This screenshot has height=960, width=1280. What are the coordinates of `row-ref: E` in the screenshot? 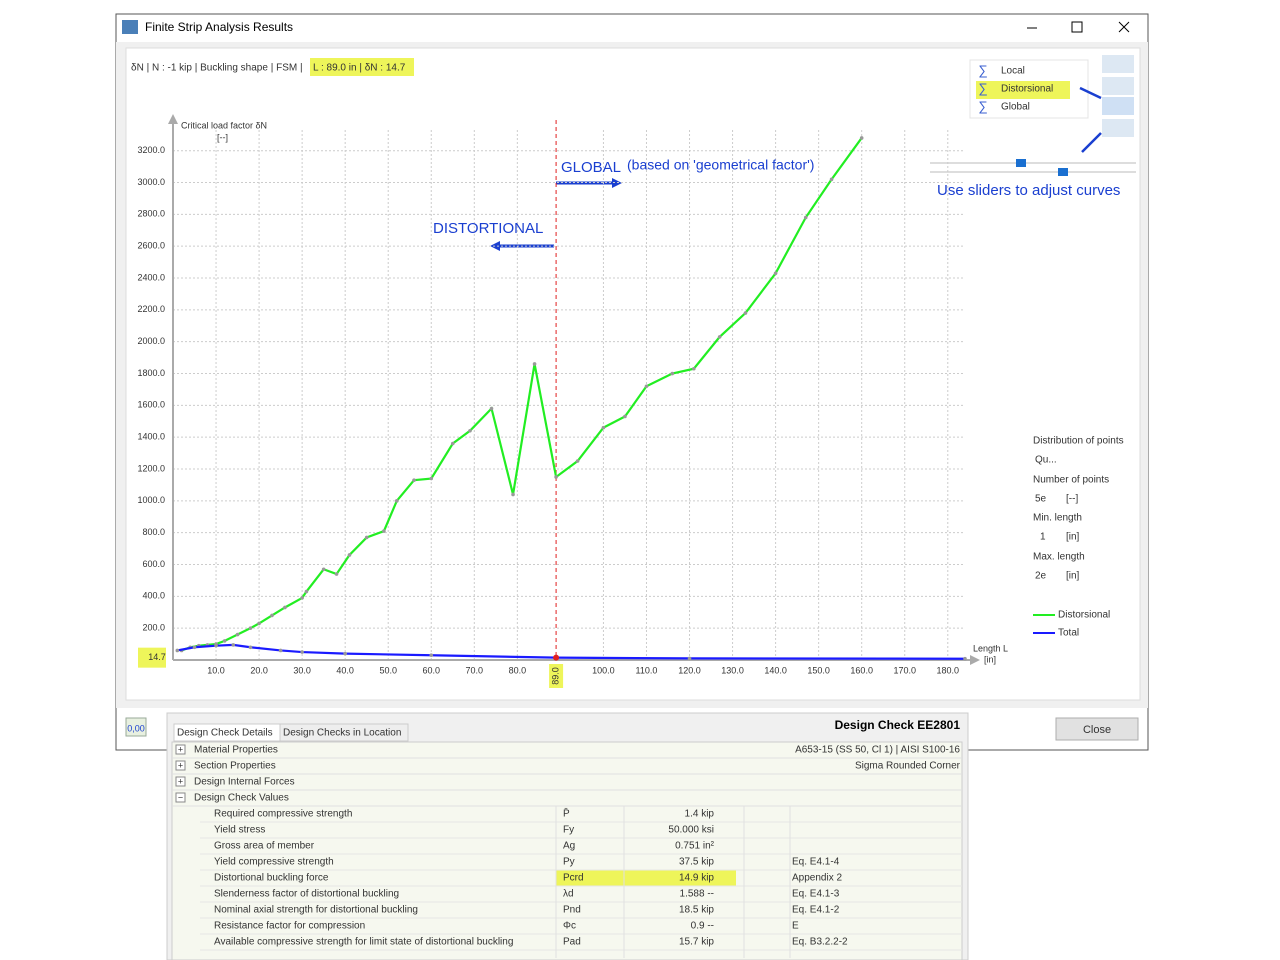 It's located at (795, 926).